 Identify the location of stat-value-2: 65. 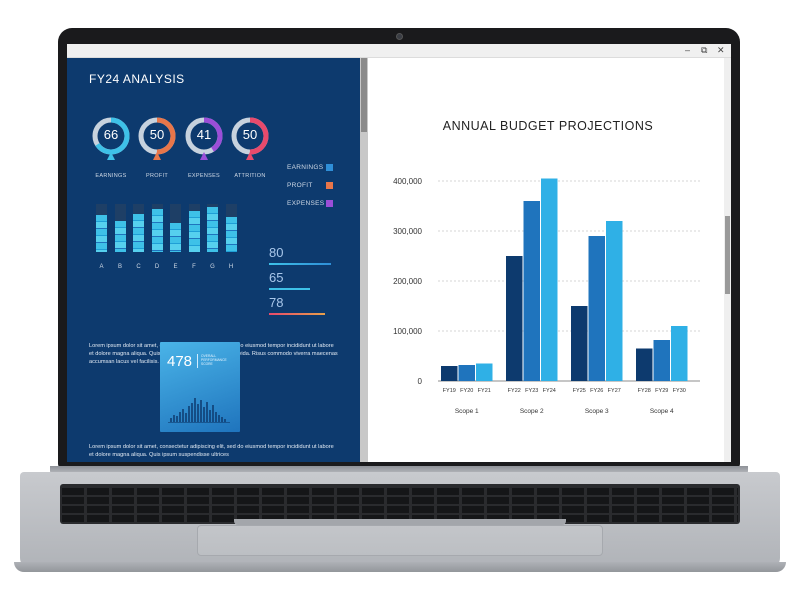
(276, 277).